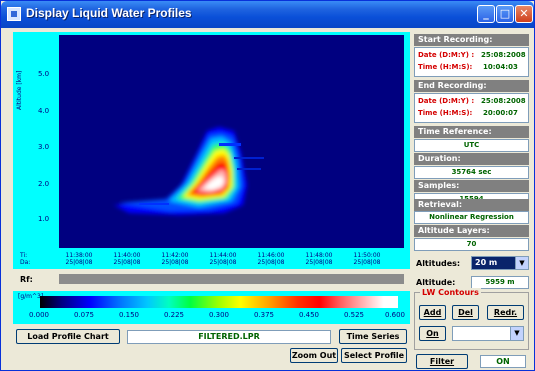 This screenshot has height=371, width=535. I want to click on contour-on-button: On, so click(432, 333).